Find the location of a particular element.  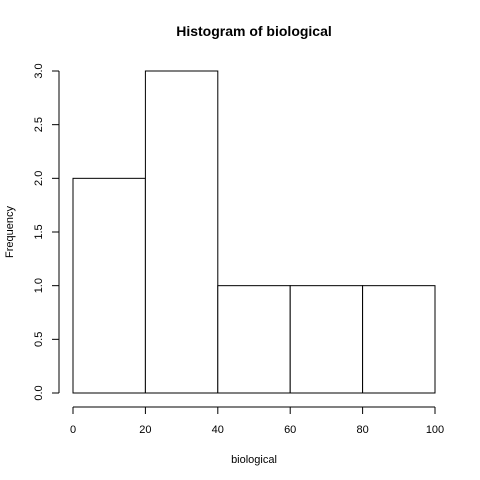

x-tick-label-4: 80 is located at coordinates (362, 430).